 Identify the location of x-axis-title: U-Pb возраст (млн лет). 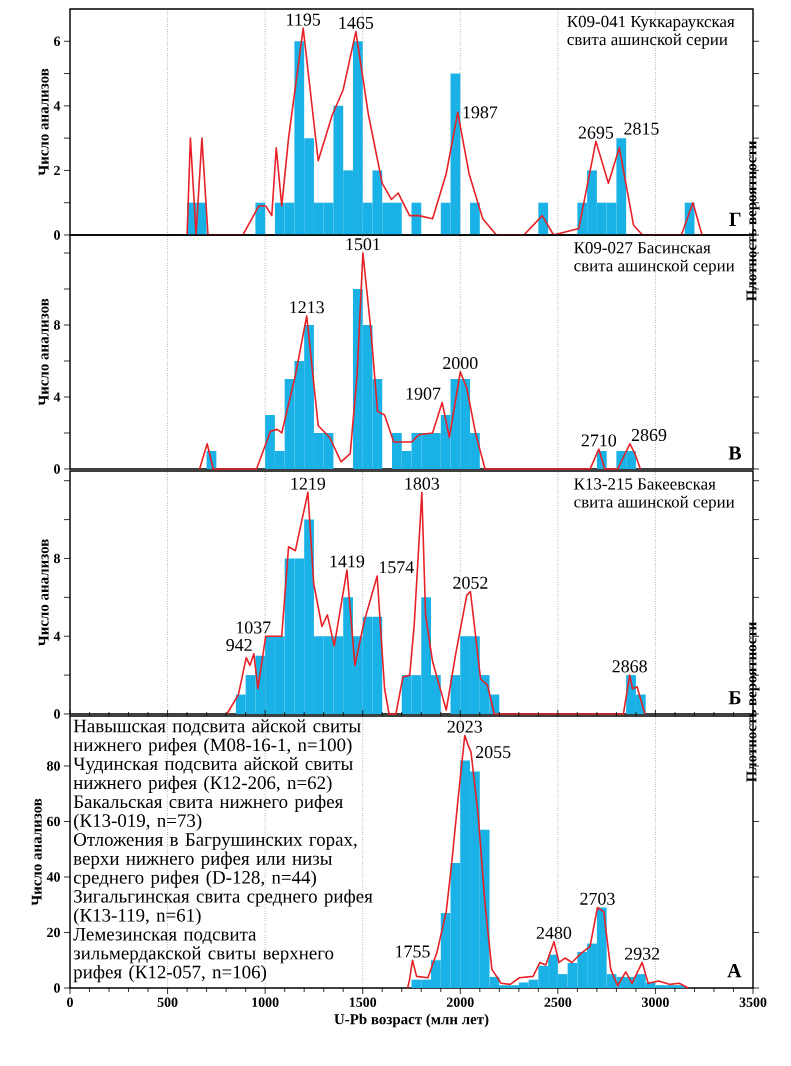
(411, 1020).